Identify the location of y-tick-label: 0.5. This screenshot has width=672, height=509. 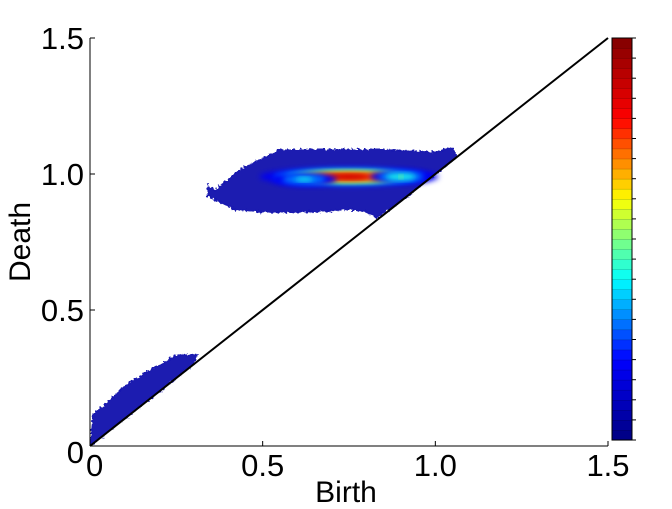
(62, 310).